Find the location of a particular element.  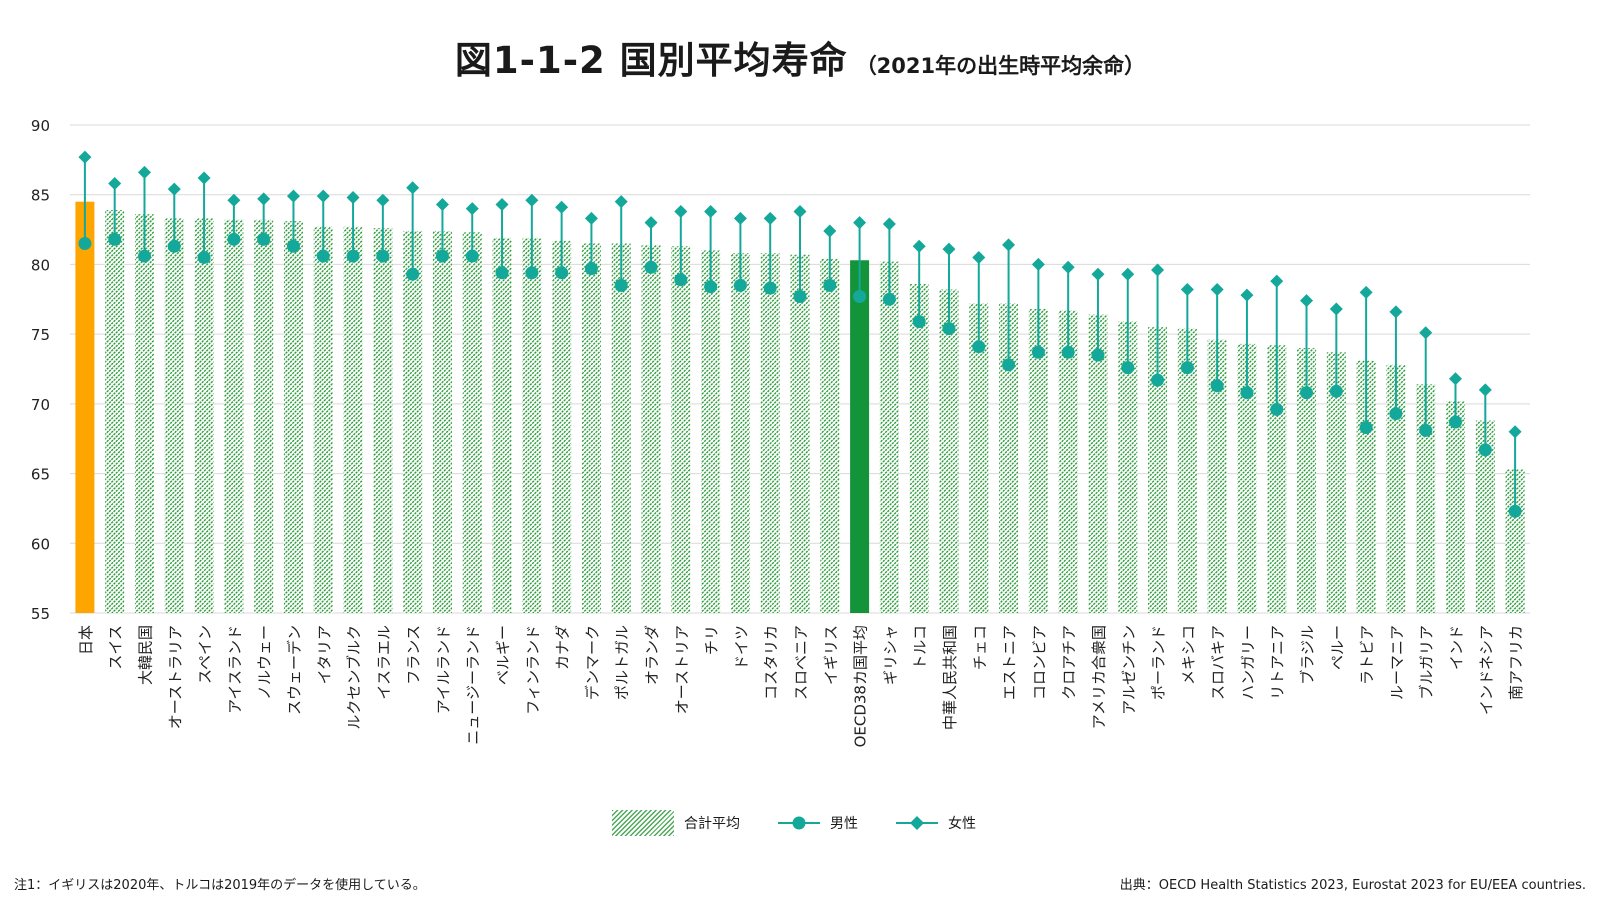

x-tick-label: ハンガリー is located at coordinates (1248, 662).